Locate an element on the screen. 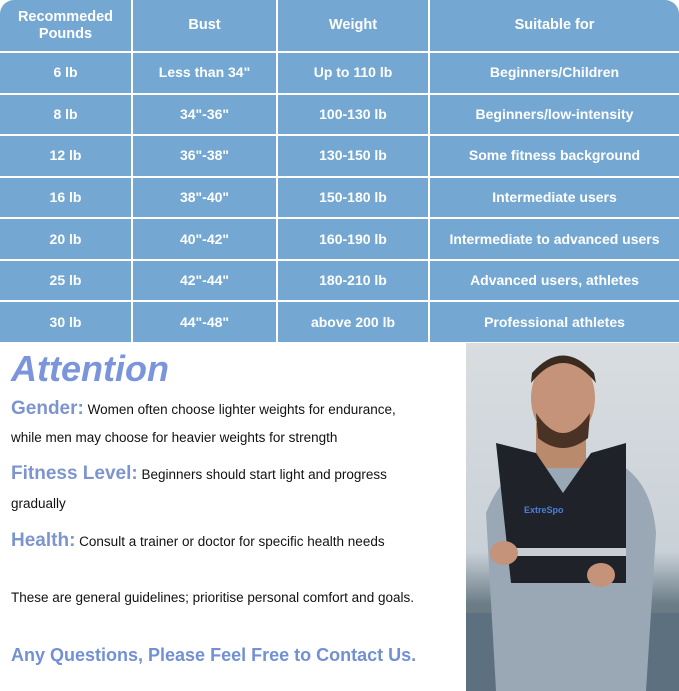 The width and height of the screenshot is (679, 691). table-cell: 38"-40" is located at coordinates (204, 197).